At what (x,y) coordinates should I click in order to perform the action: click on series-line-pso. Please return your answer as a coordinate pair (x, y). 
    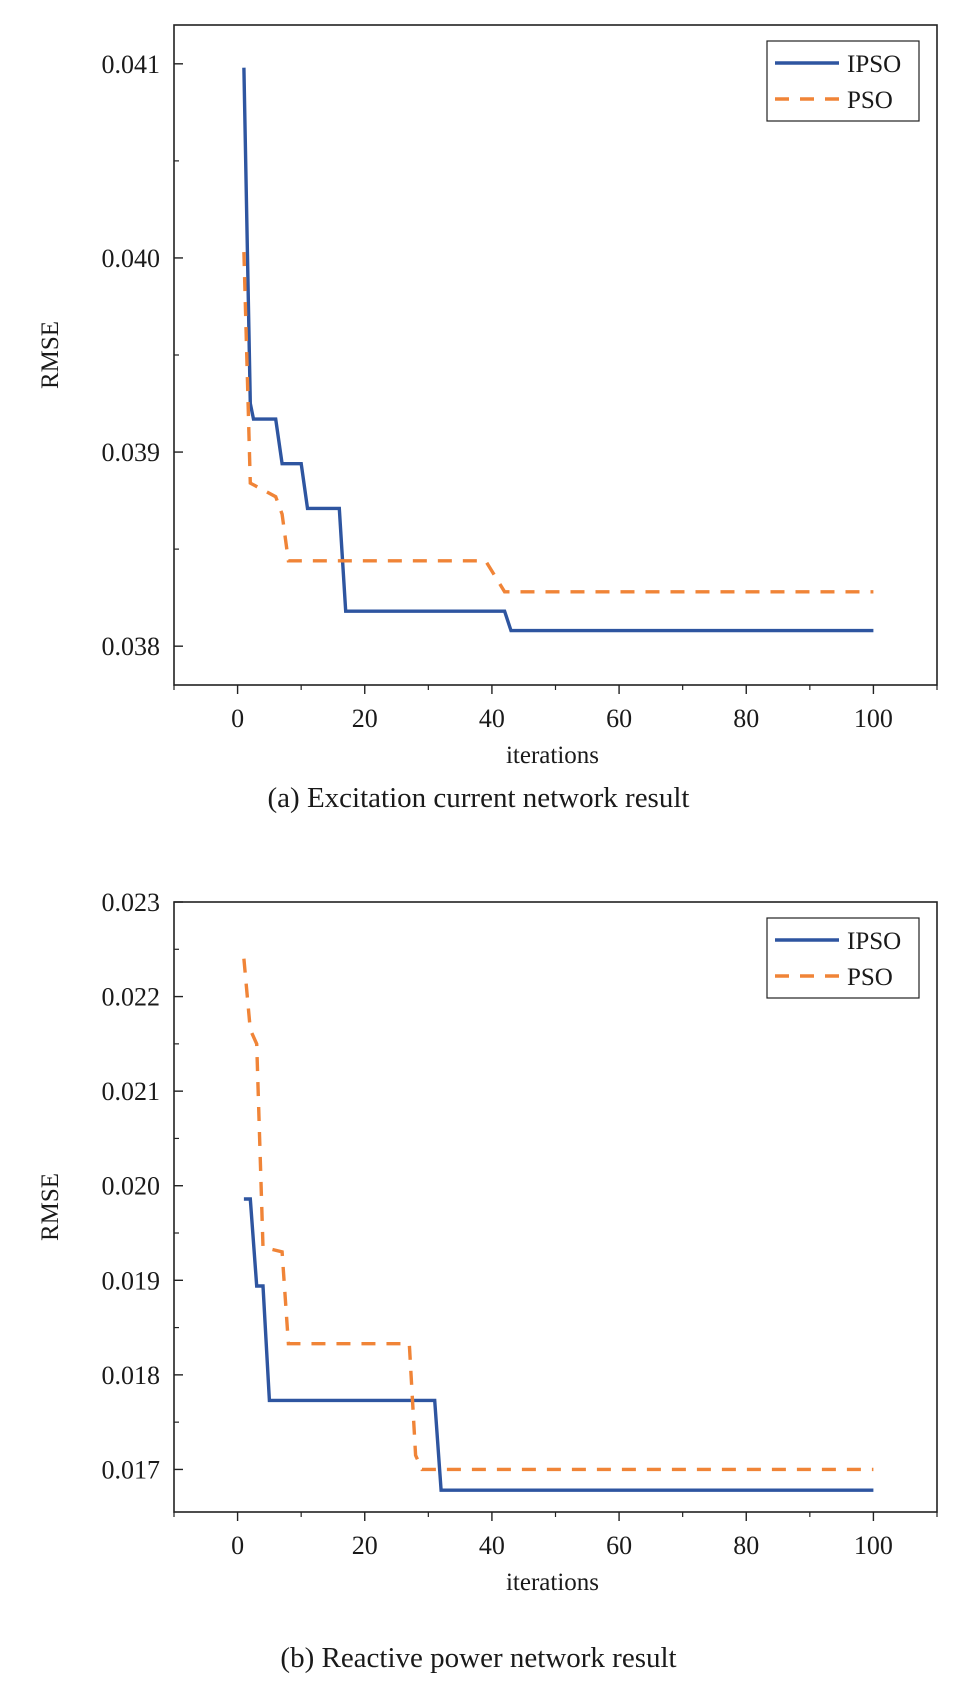
    Looking at the image, I should click on (558, 423).